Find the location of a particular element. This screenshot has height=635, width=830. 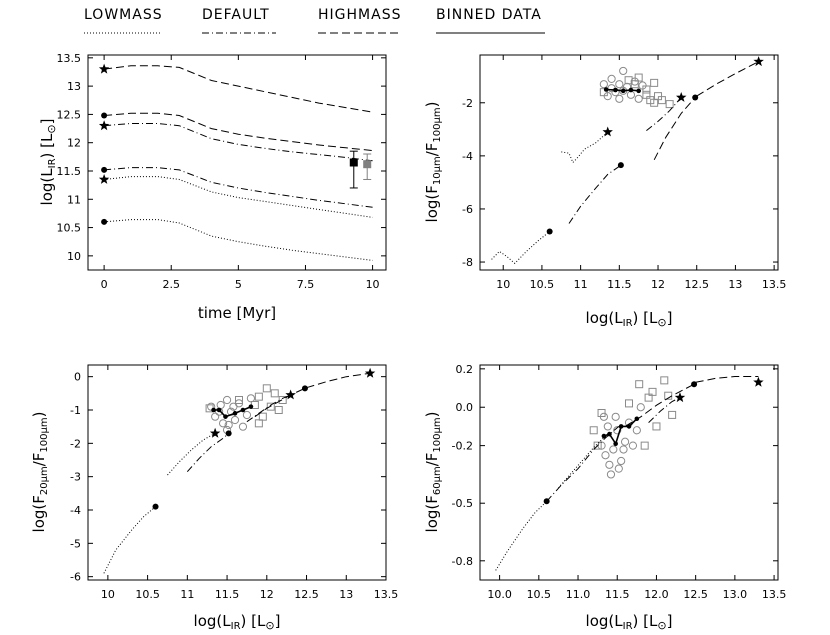

x-axis-label: log(LIR) [L⊙] is located at coordinates (629, 622).